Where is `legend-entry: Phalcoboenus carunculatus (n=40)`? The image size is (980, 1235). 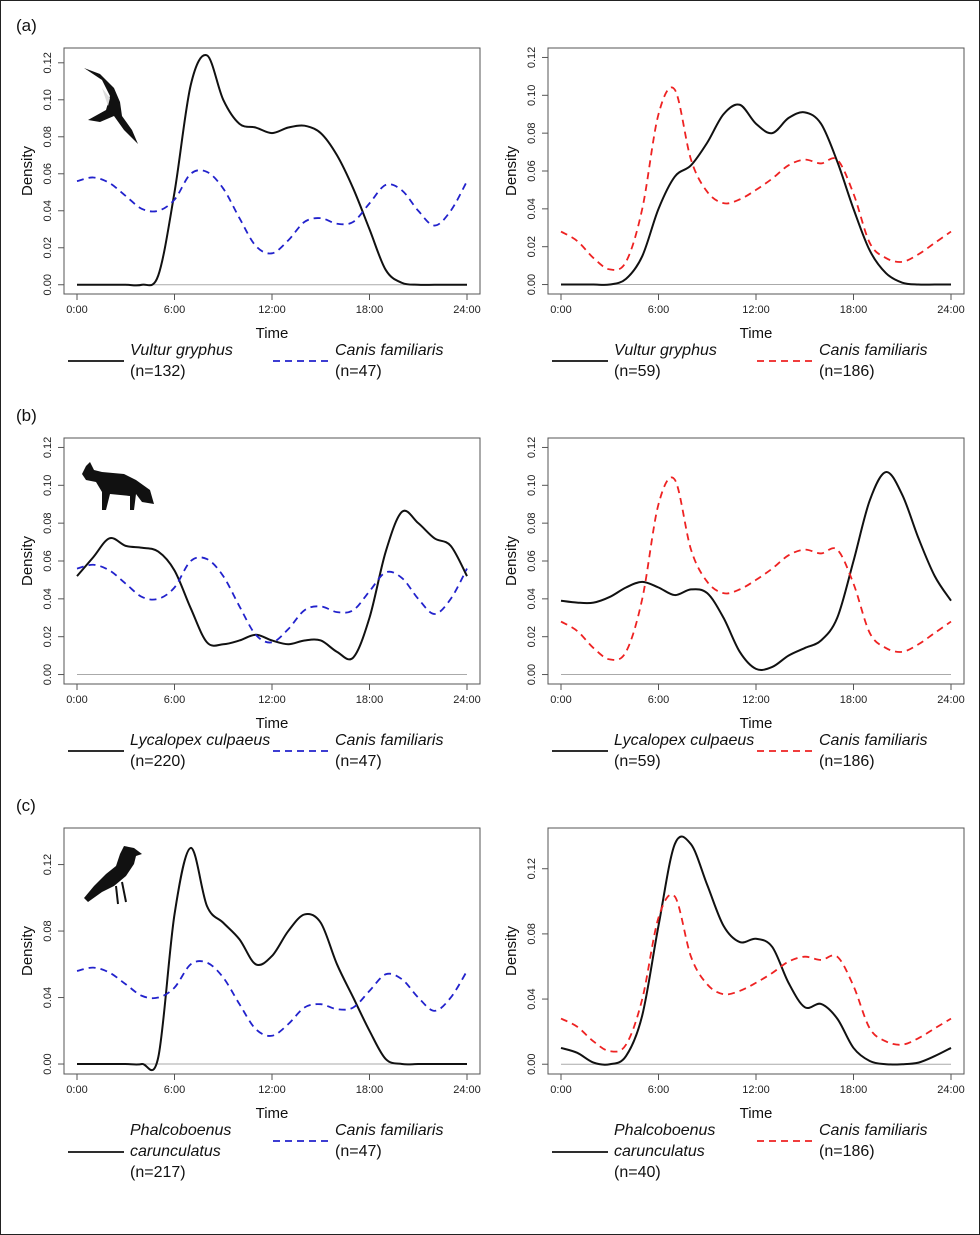 legend-entry: Phalcoboenus carunculatus (n=40) is located at coordinates (658, 1151).